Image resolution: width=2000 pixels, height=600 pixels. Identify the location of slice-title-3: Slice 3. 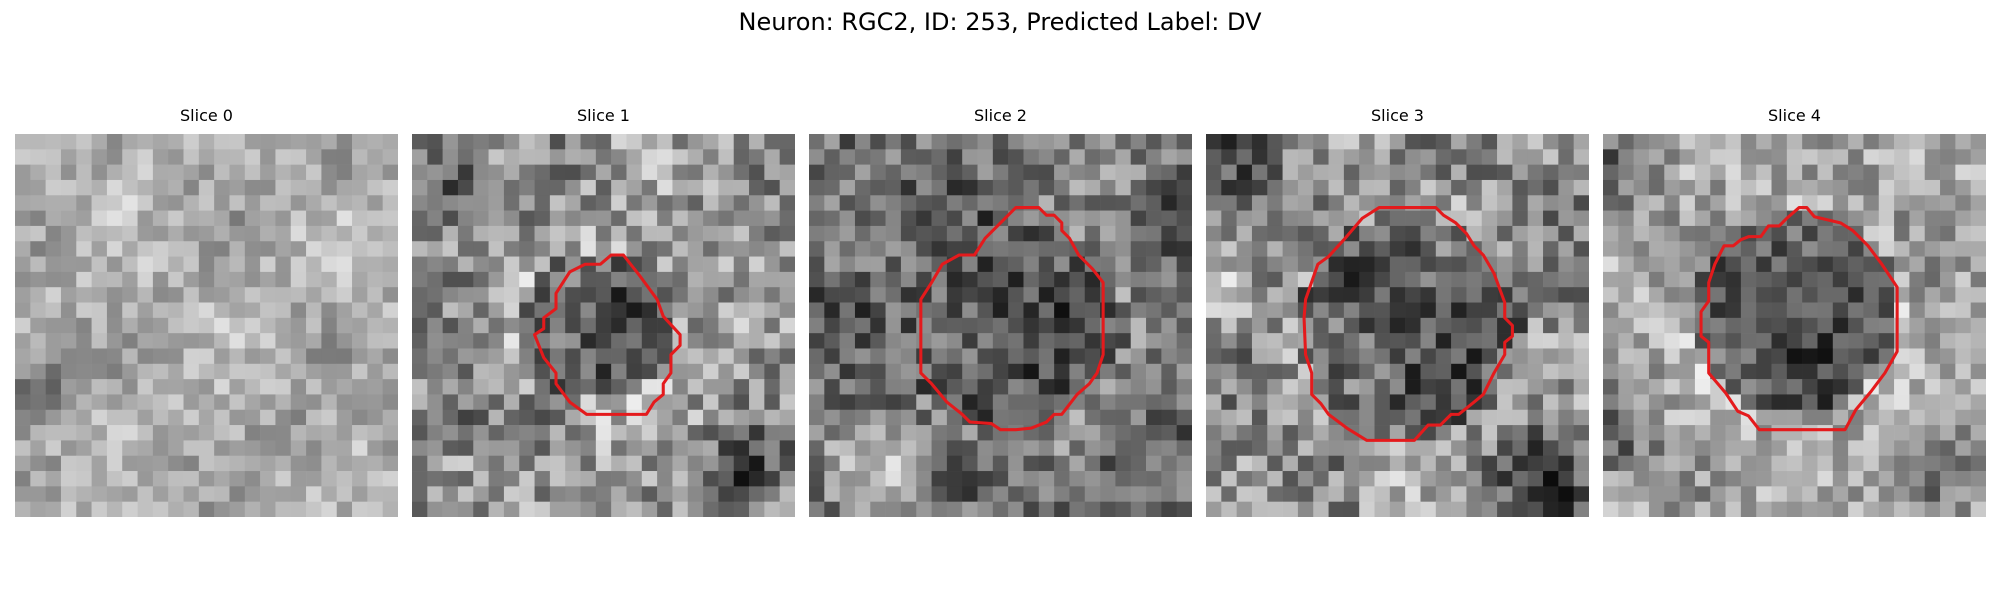
(1397, 115).